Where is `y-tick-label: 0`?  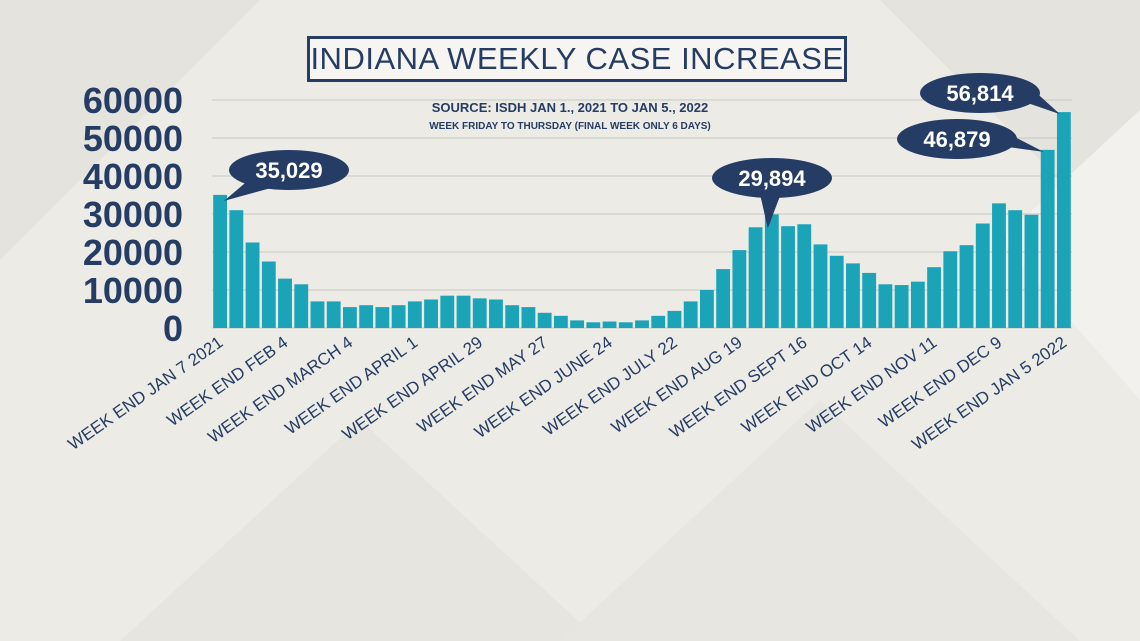
y-tick-label: 0 is located at coordinates (173, 328).